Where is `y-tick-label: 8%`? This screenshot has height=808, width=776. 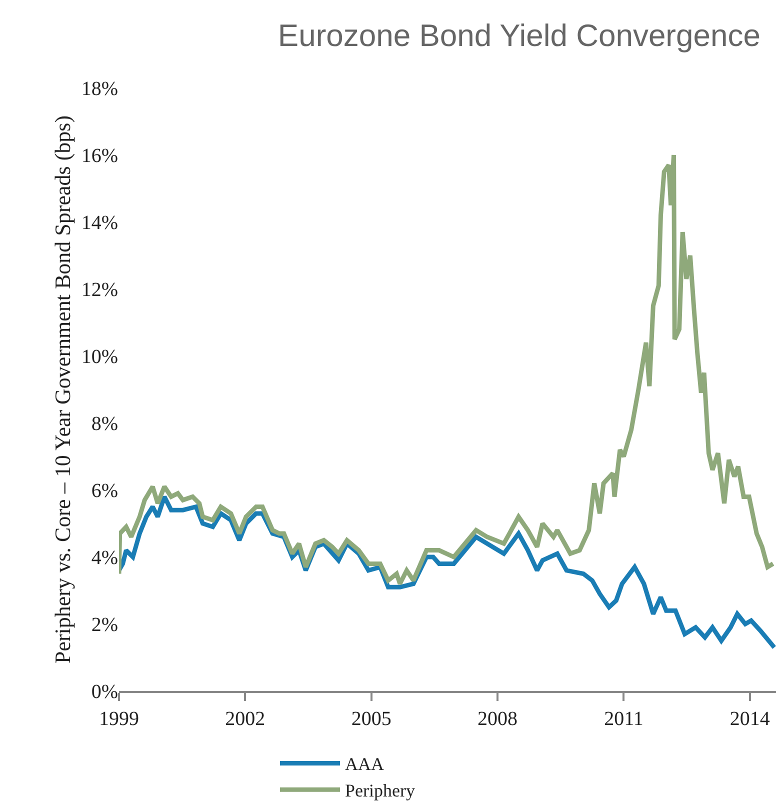
y-tick-label: 8% is located at coordinates (104, 424).